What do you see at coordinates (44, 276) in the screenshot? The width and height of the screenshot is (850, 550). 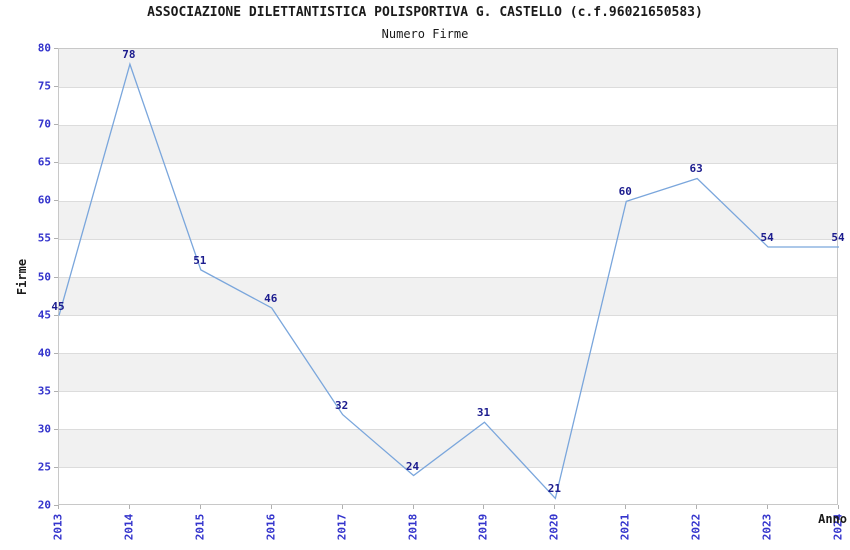 I see `ytick-50: 50` at bounding box center [44, 276].